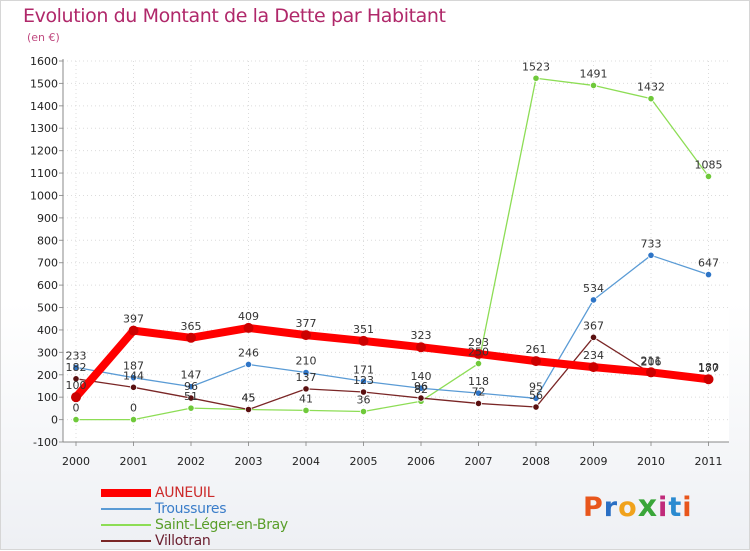 The image size is (750, 551). I want to click on logo-letter: x, so click(648, 506).